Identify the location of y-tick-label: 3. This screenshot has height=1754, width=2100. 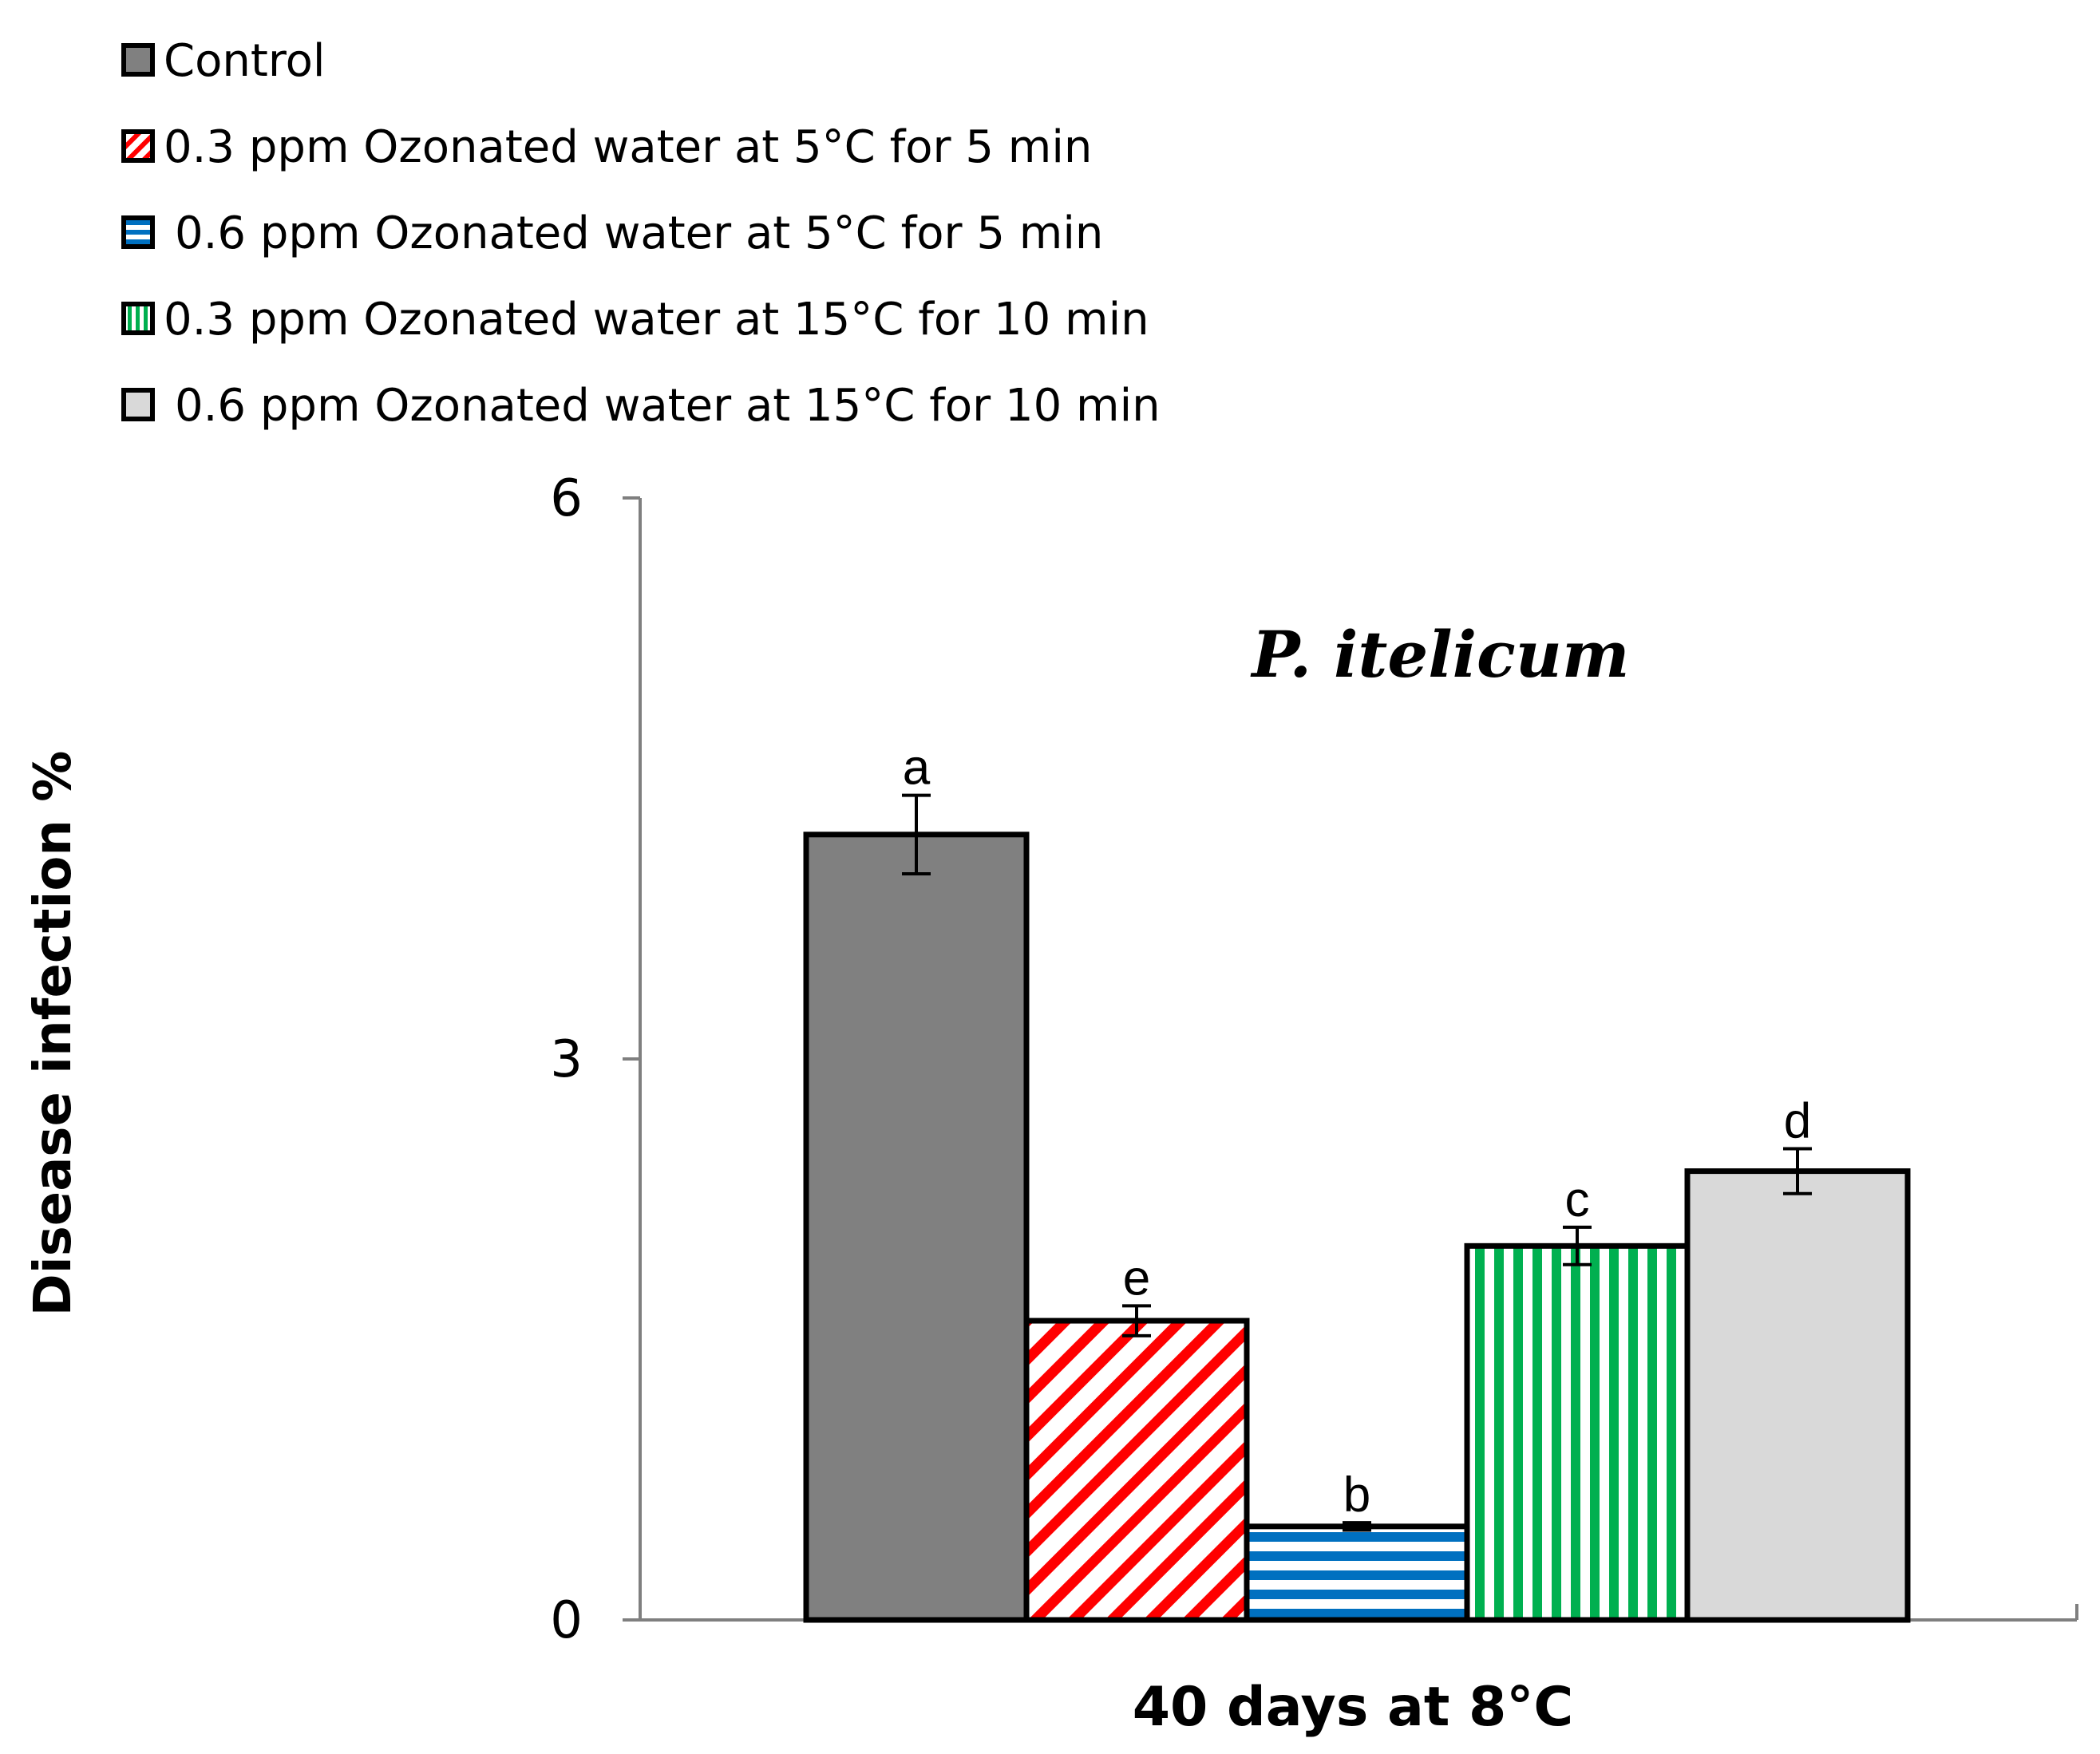
(566, 1059).